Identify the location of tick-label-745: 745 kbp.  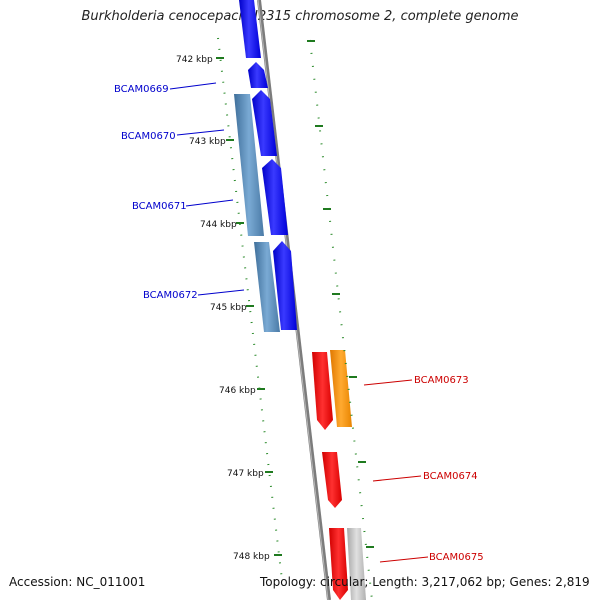
(228, 308).